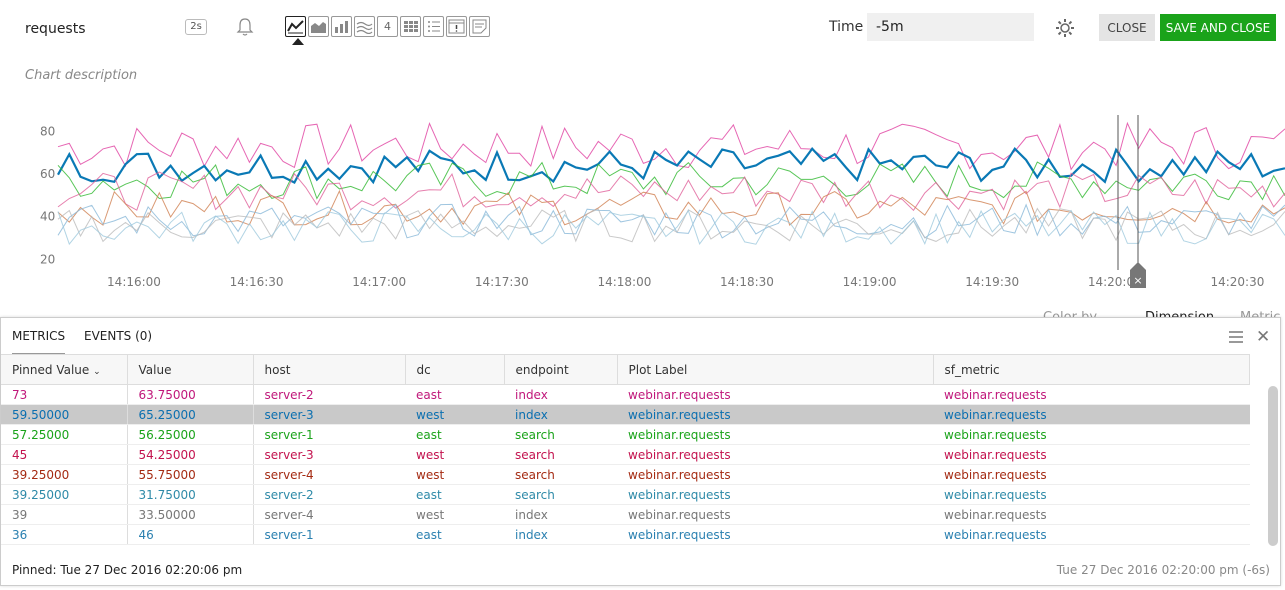 The height and width of the screenshot is (590, 1285). Describe the element at coordinates (134, 282) in the screenshot. I see `x-tick-label: 14:16:00` at that location.